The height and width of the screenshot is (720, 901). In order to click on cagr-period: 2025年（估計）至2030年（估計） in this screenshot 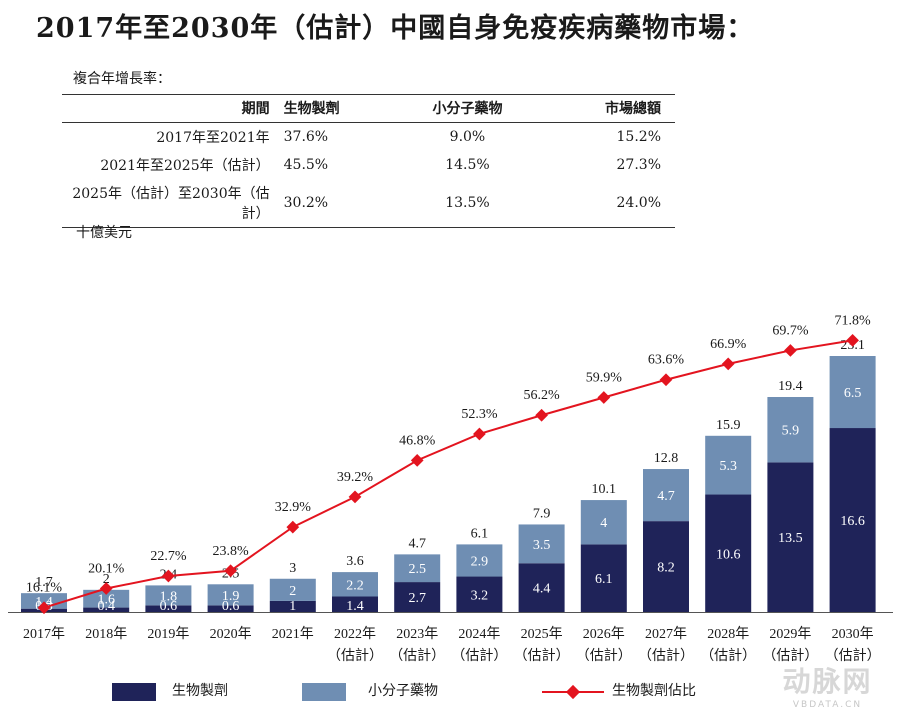, I will do `click(171, 204)`.